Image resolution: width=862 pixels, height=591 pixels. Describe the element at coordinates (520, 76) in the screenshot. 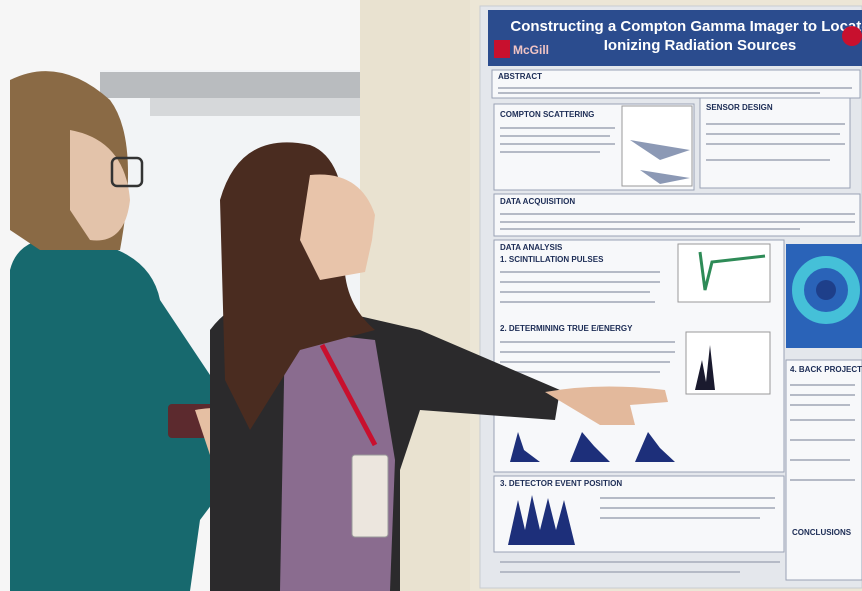

I see `section-heading: ABSTRACT` at that location.